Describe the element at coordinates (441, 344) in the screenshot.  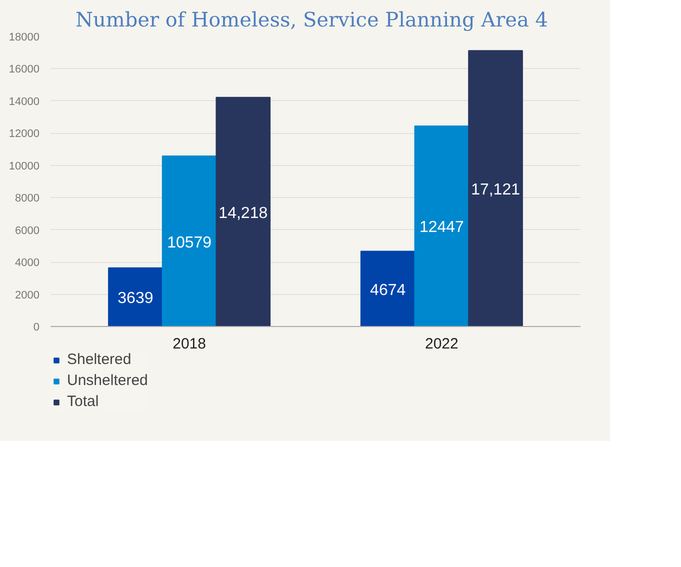
I see `x-tick-label: 2022` at that location.